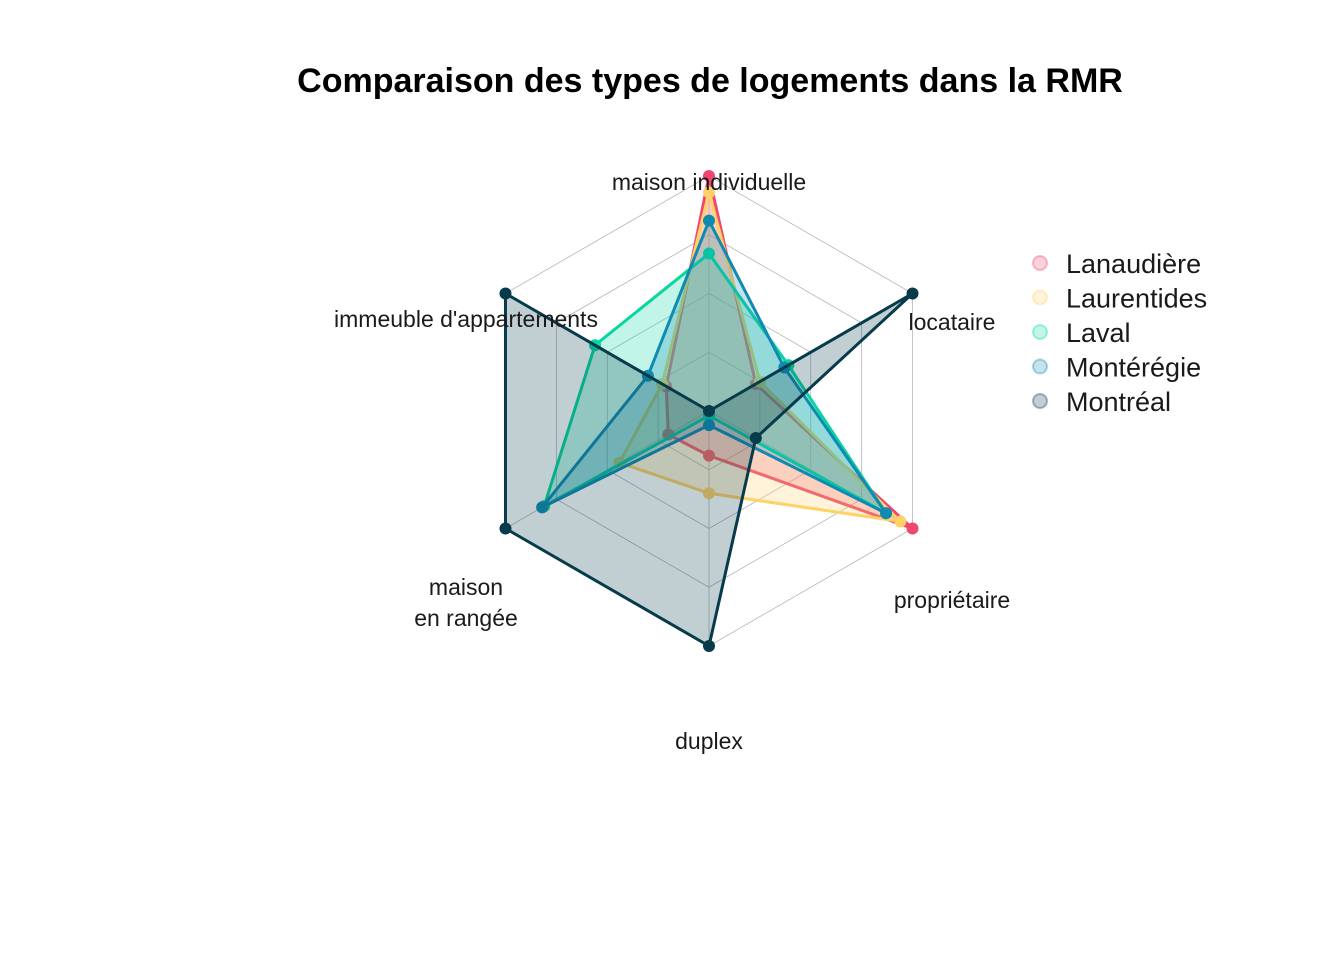 The height and width of the screenshot is (960, 1344). I want to click on axis-label-maison-individuelle: maison individuelle, so click(709, 182).